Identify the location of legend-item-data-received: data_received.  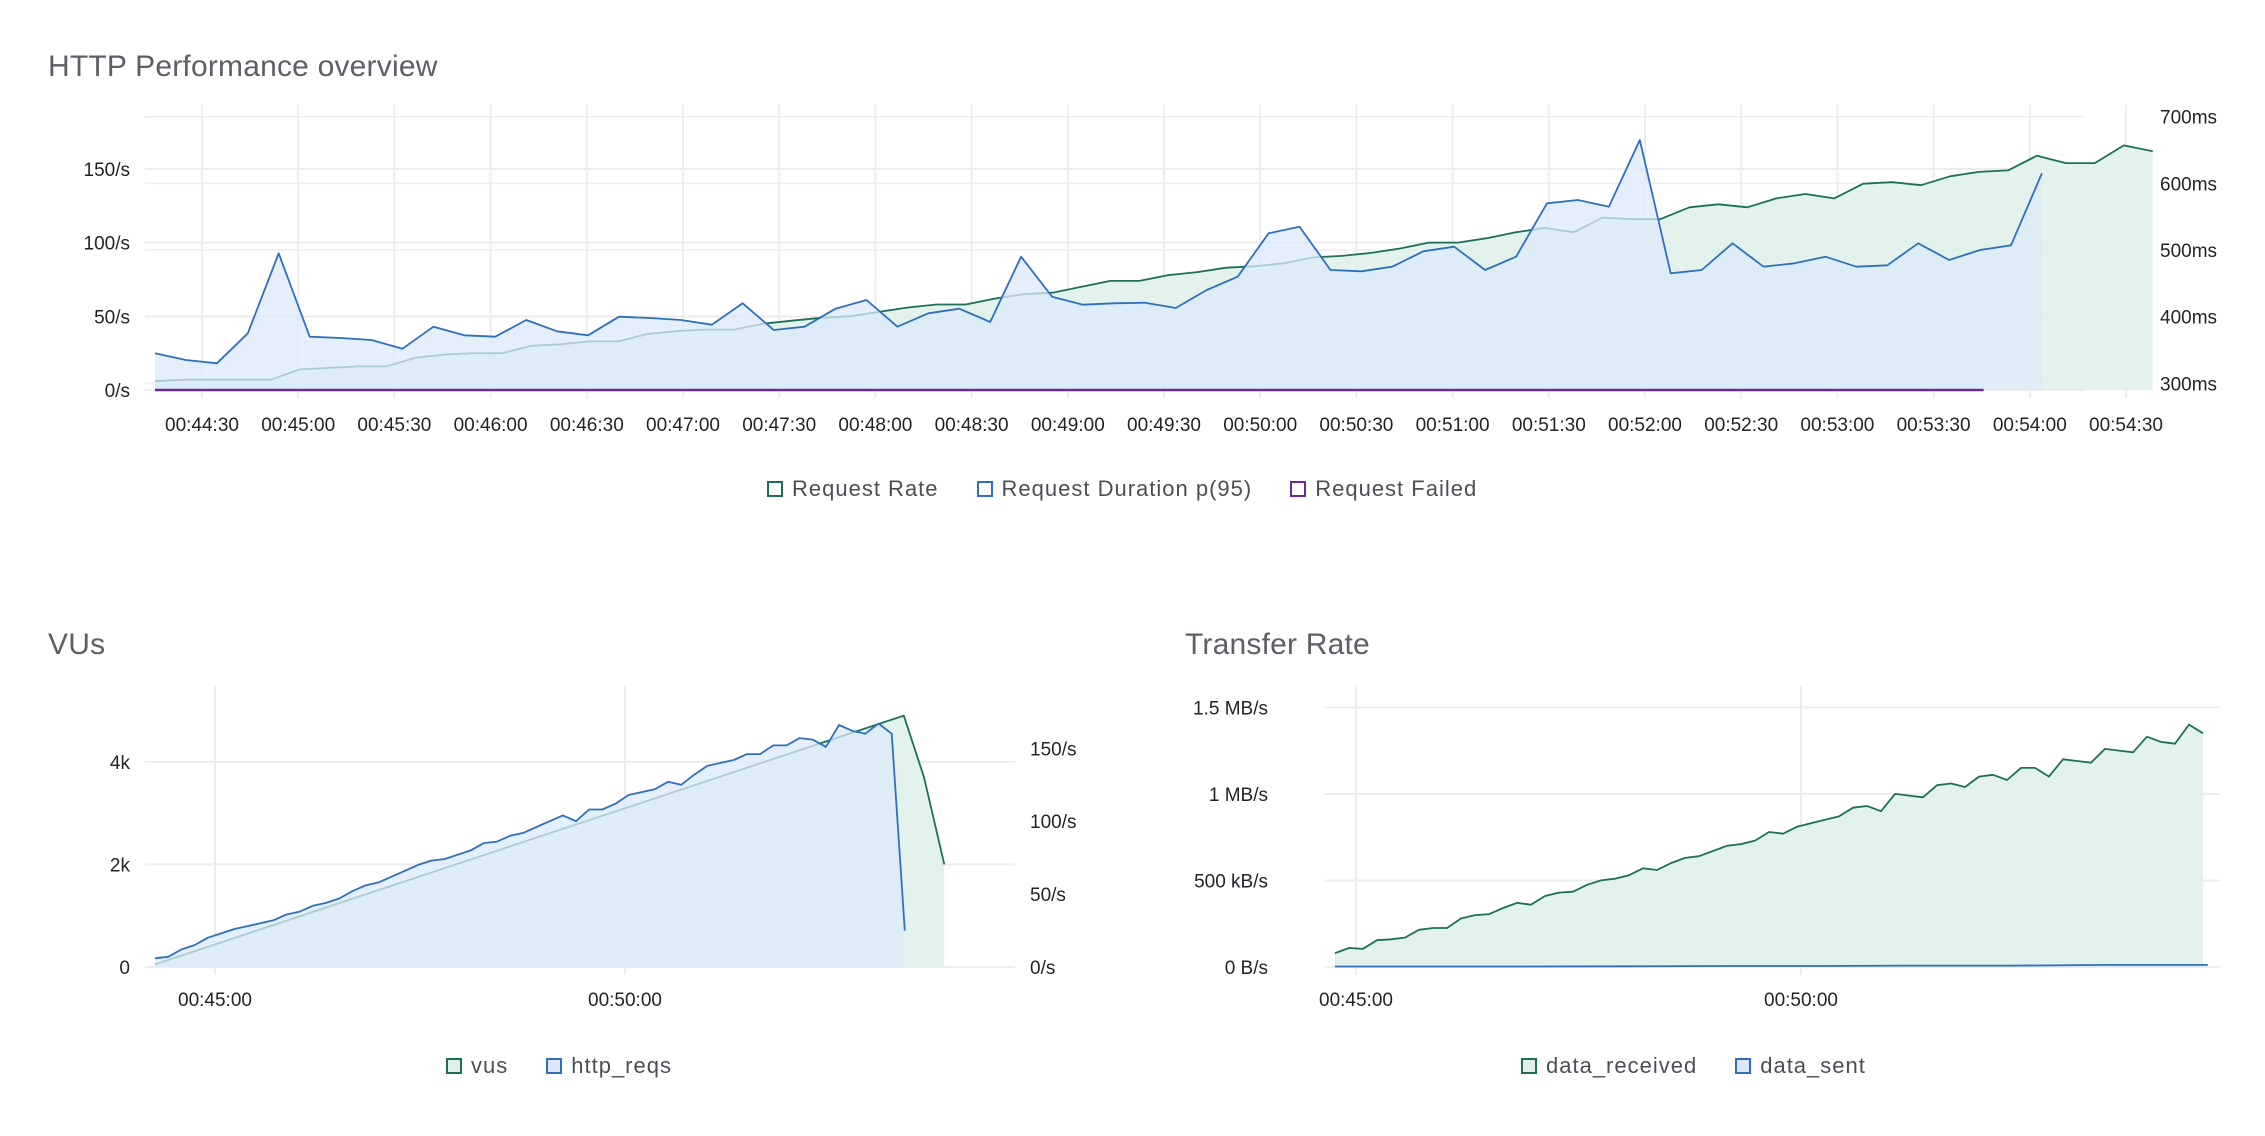
(1609, 1066).